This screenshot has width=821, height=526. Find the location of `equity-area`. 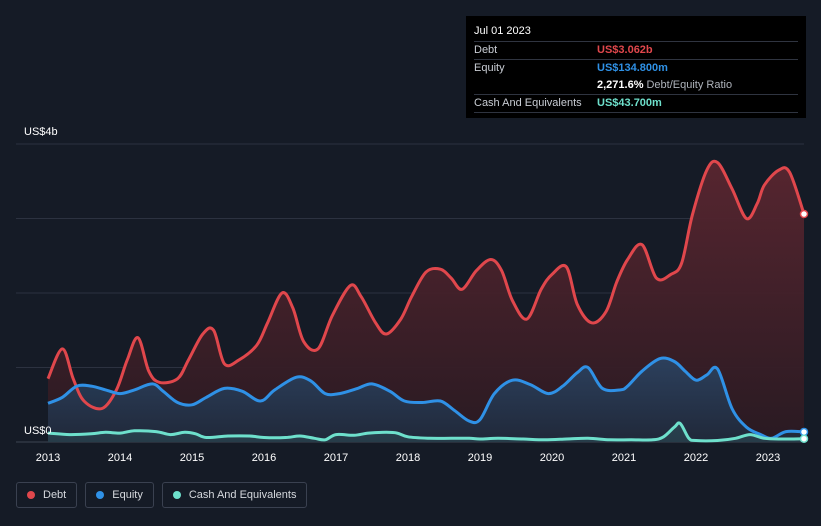

equity-area is located at coordinates (426, 400).